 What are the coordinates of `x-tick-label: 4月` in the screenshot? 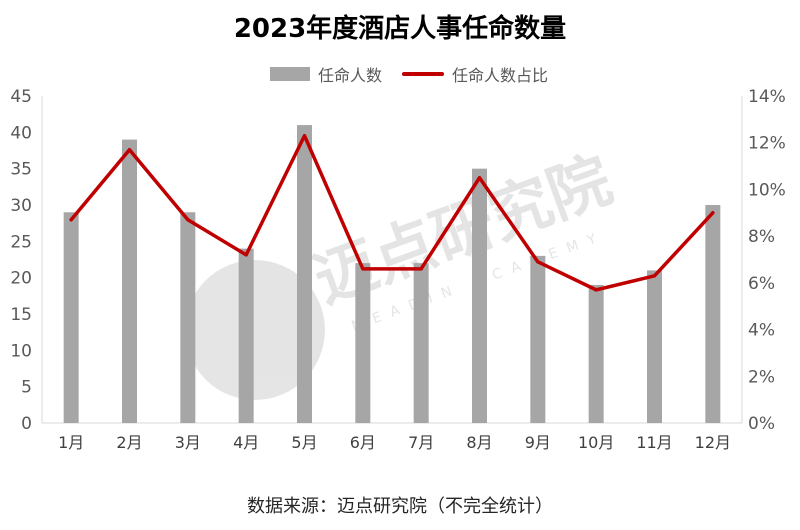 It's located at (246, 442).